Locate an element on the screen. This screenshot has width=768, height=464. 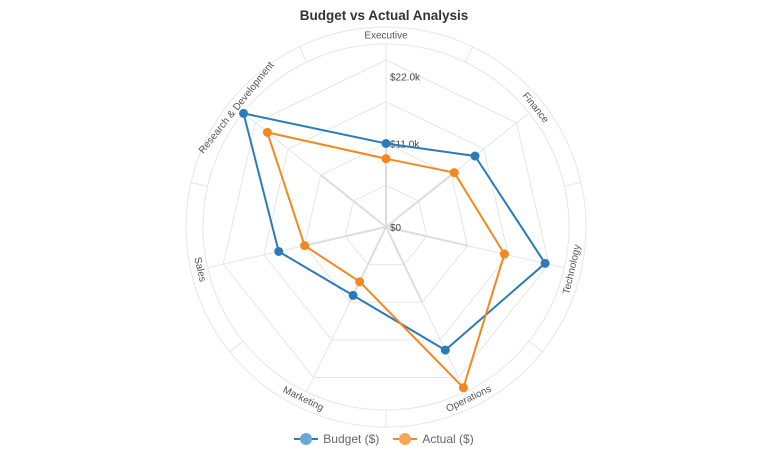
data-point-budget-technology is located at coordinates (545, 263).